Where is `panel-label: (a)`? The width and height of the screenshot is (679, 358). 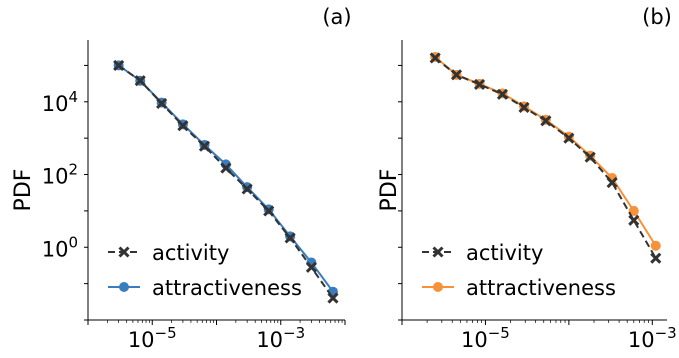 panel-label: (a) is located at coordinates (336, 17).